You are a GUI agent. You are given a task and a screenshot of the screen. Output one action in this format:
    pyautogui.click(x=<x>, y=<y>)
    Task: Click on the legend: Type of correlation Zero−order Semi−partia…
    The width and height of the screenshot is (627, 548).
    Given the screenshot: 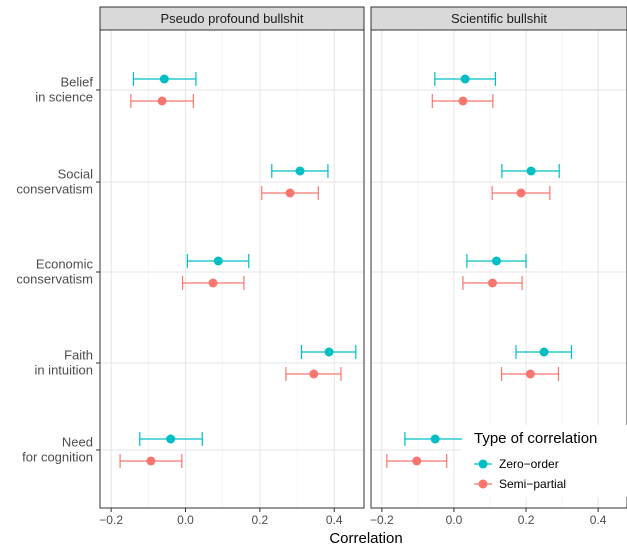 What is the action you would take?
    pyautogui.click(x=544, y=461)
    